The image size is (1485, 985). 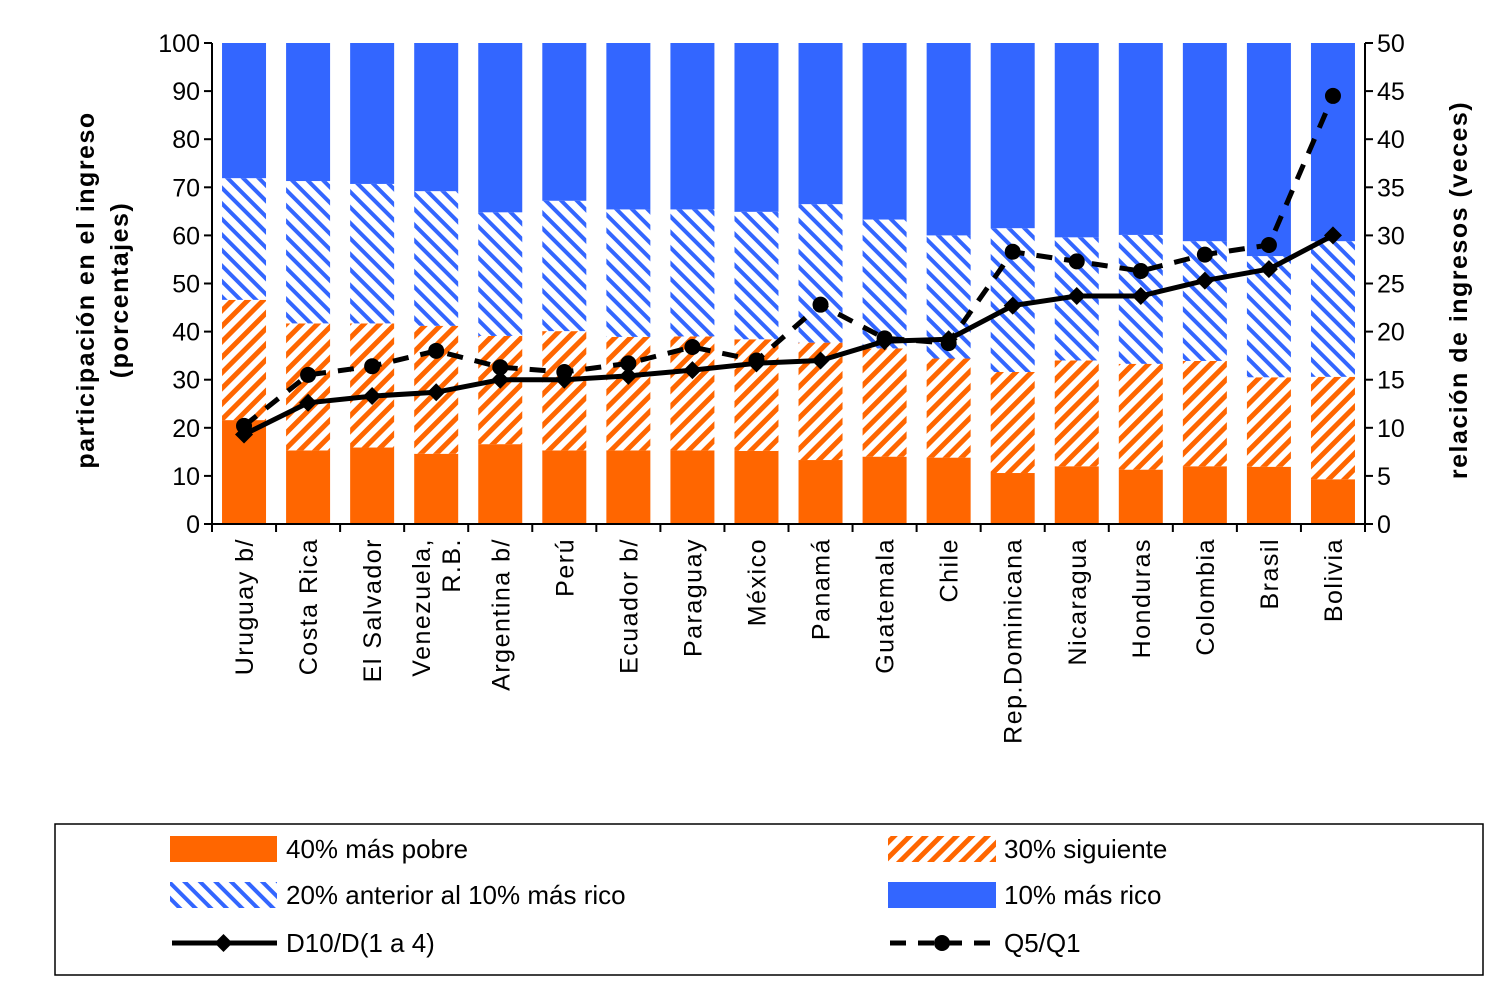 What do you see at coordinates (1384, 477) in the screenshot?
I see `right-tick-label: 5` at bounding box center [1384, 477].